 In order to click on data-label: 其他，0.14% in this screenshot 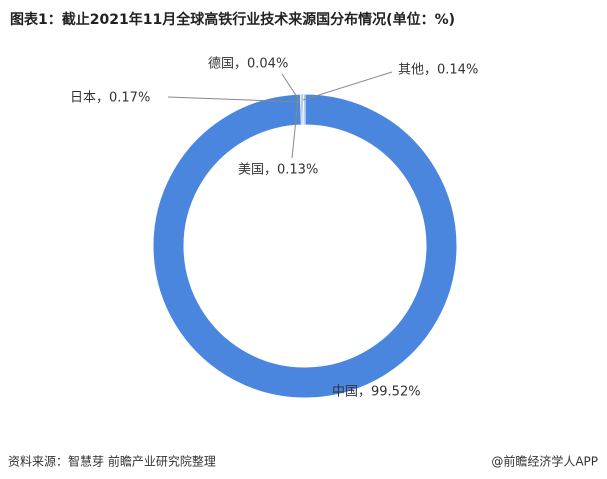, I will do `click(438, 70)`.